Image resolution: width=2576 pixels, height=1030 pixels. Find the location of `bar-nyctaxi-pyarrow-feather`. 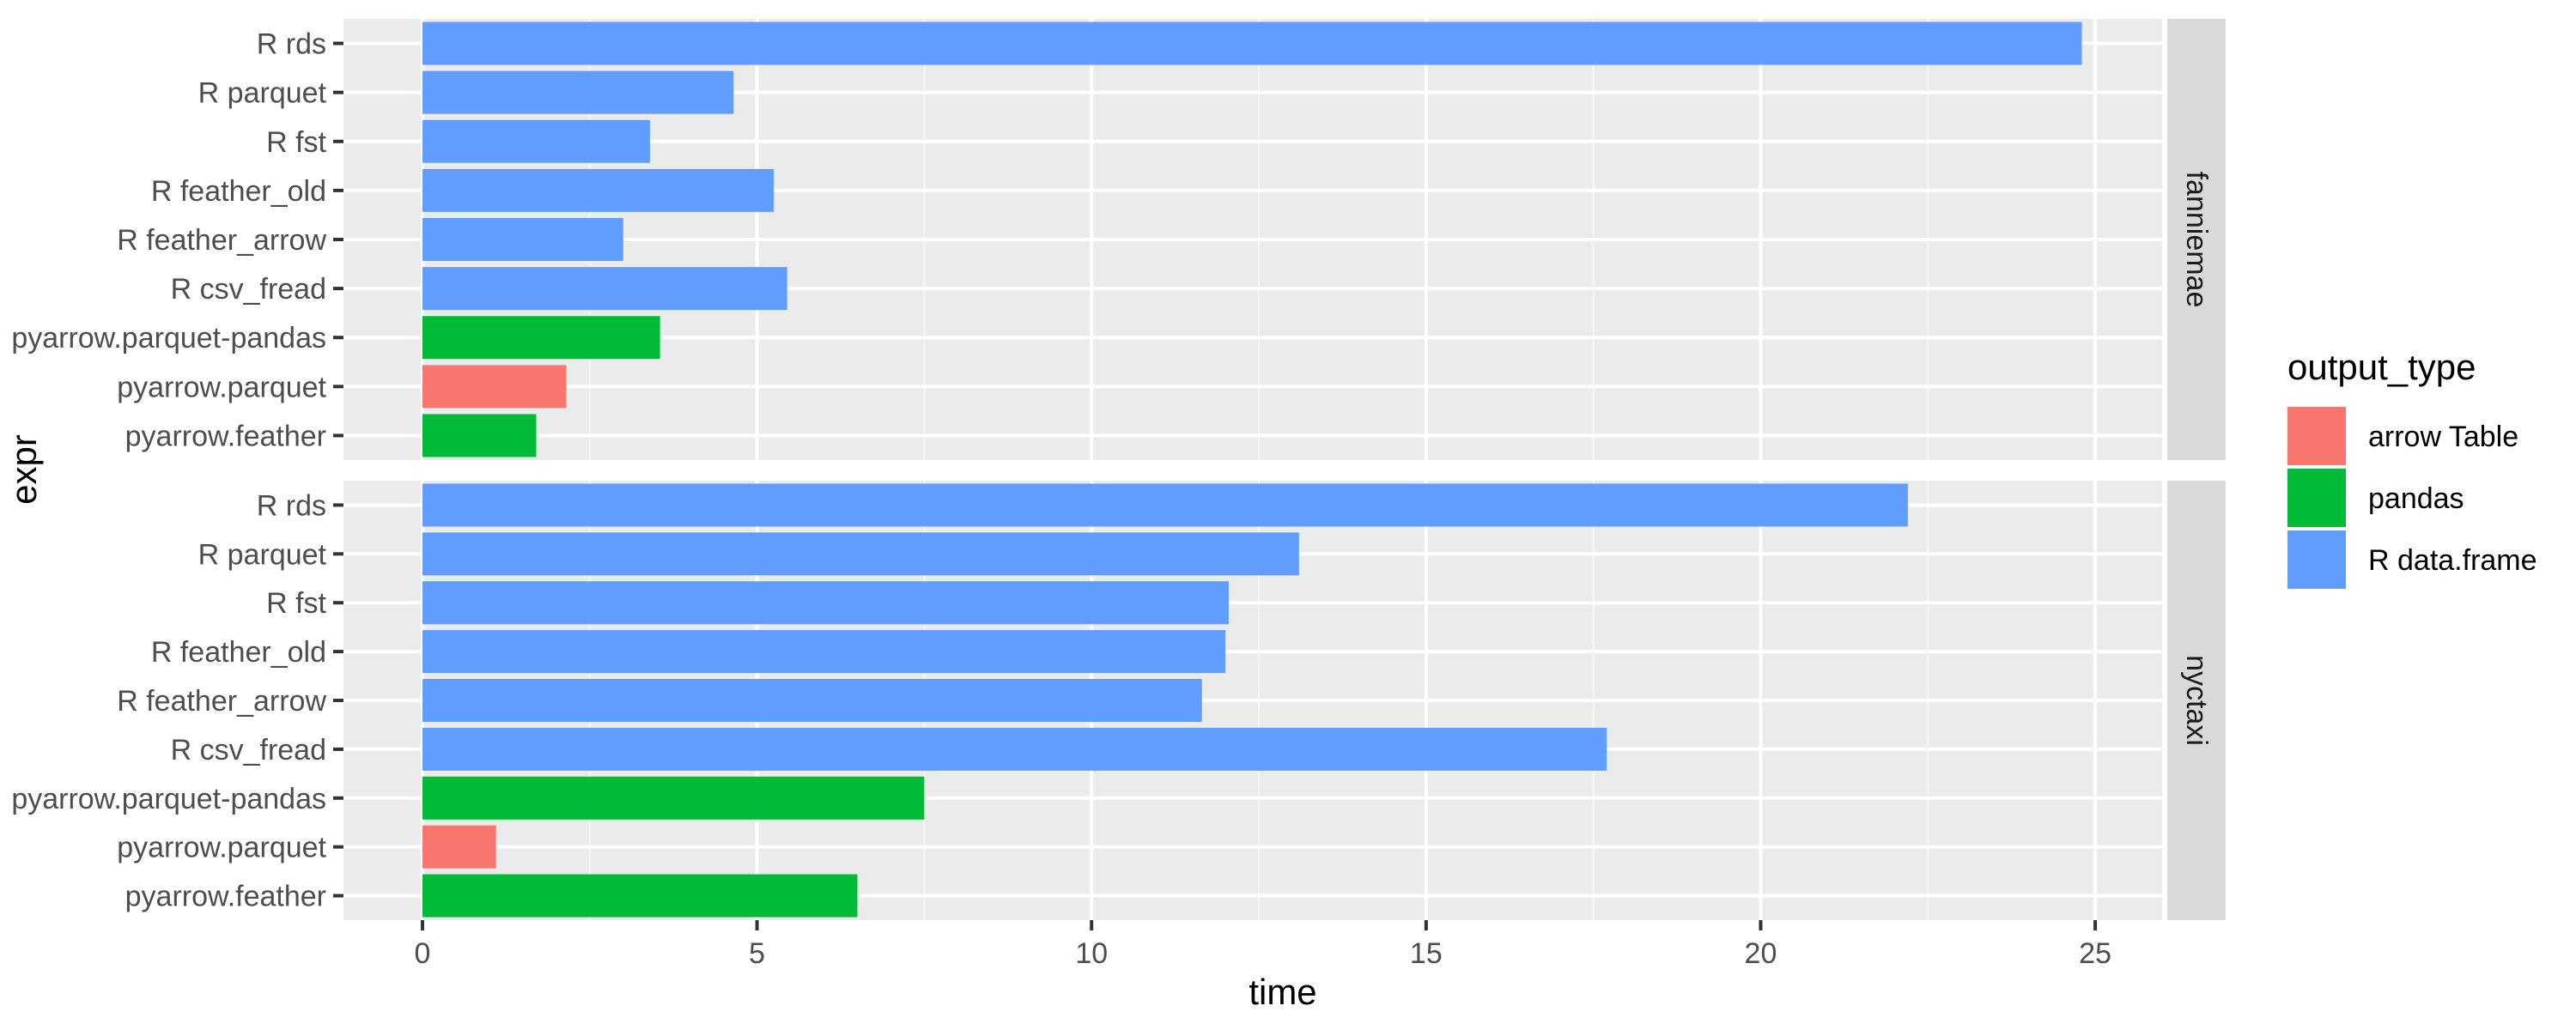

bar-nyctaxi-pyarrow-feather is located at coordinates (640, 896).